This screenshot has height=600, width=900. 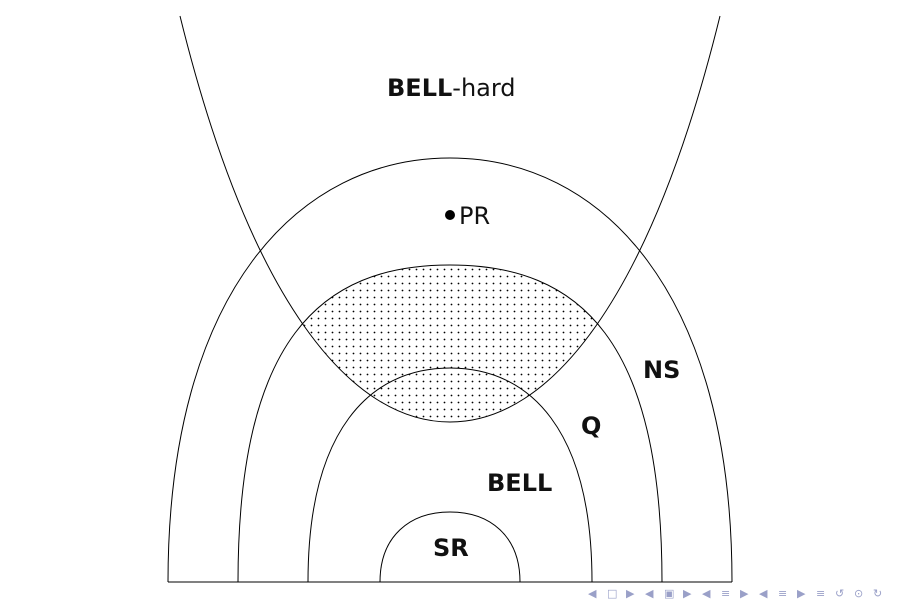 I want to click on dotted-region, so click(x=450, y=343).